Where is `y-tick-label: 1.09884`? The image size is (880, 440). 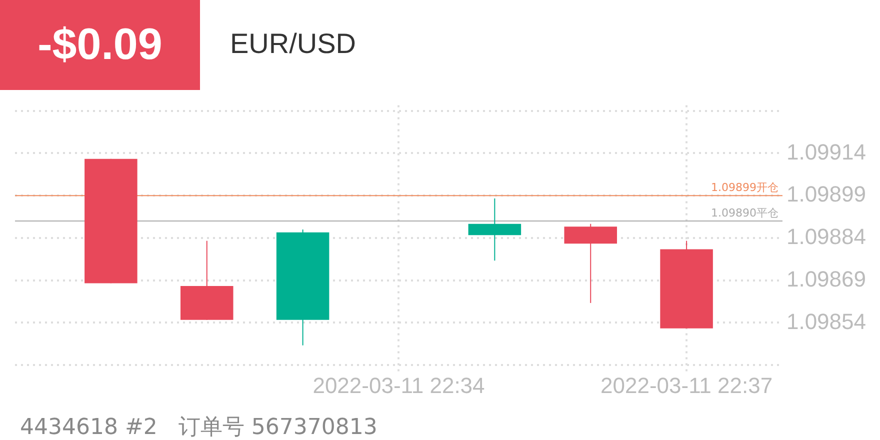
y-tick-label: 1.09884 is located at coordinates (826, 237).